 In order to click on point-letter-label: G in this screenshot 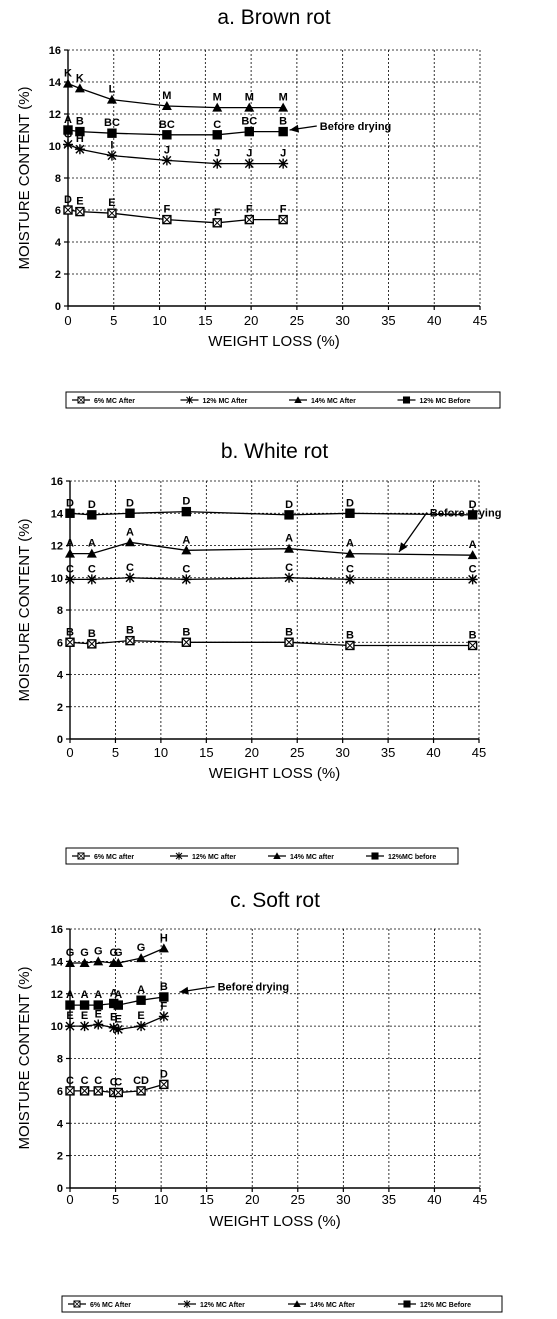, I will do `click(84, 953)`.